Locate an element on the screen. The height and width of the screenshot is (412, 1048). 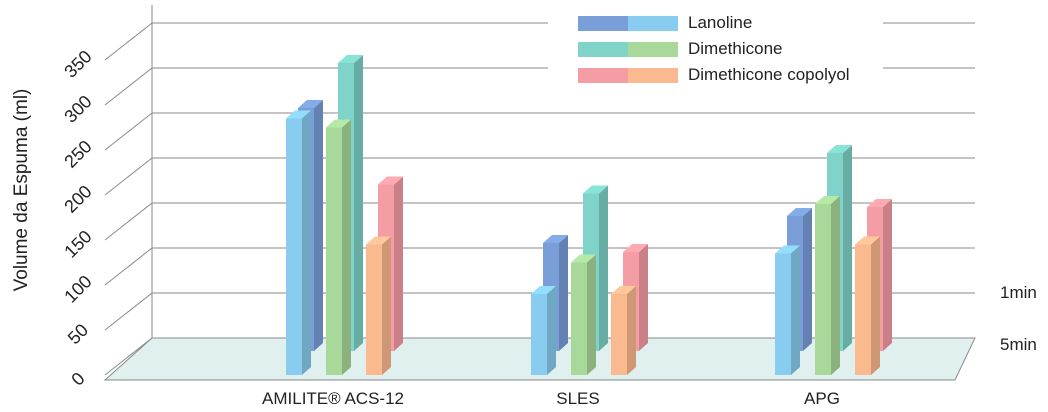
chart-legend is located at coordinates (715, 52).